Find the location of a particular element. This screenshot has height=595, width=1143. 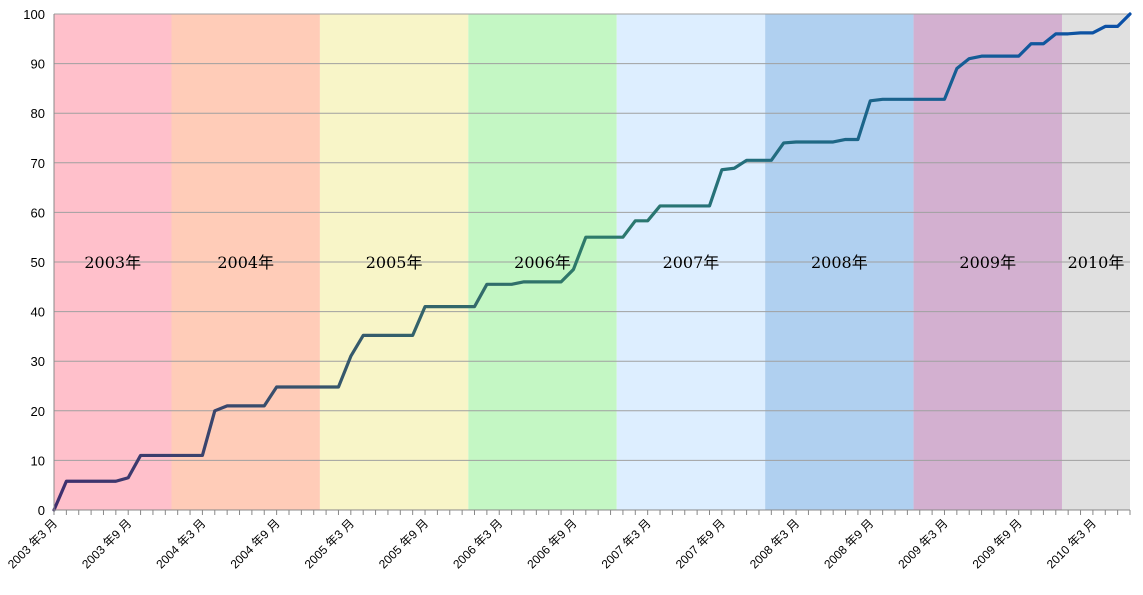

year-band-label: 2003年 is located at coordinates (112, 262).